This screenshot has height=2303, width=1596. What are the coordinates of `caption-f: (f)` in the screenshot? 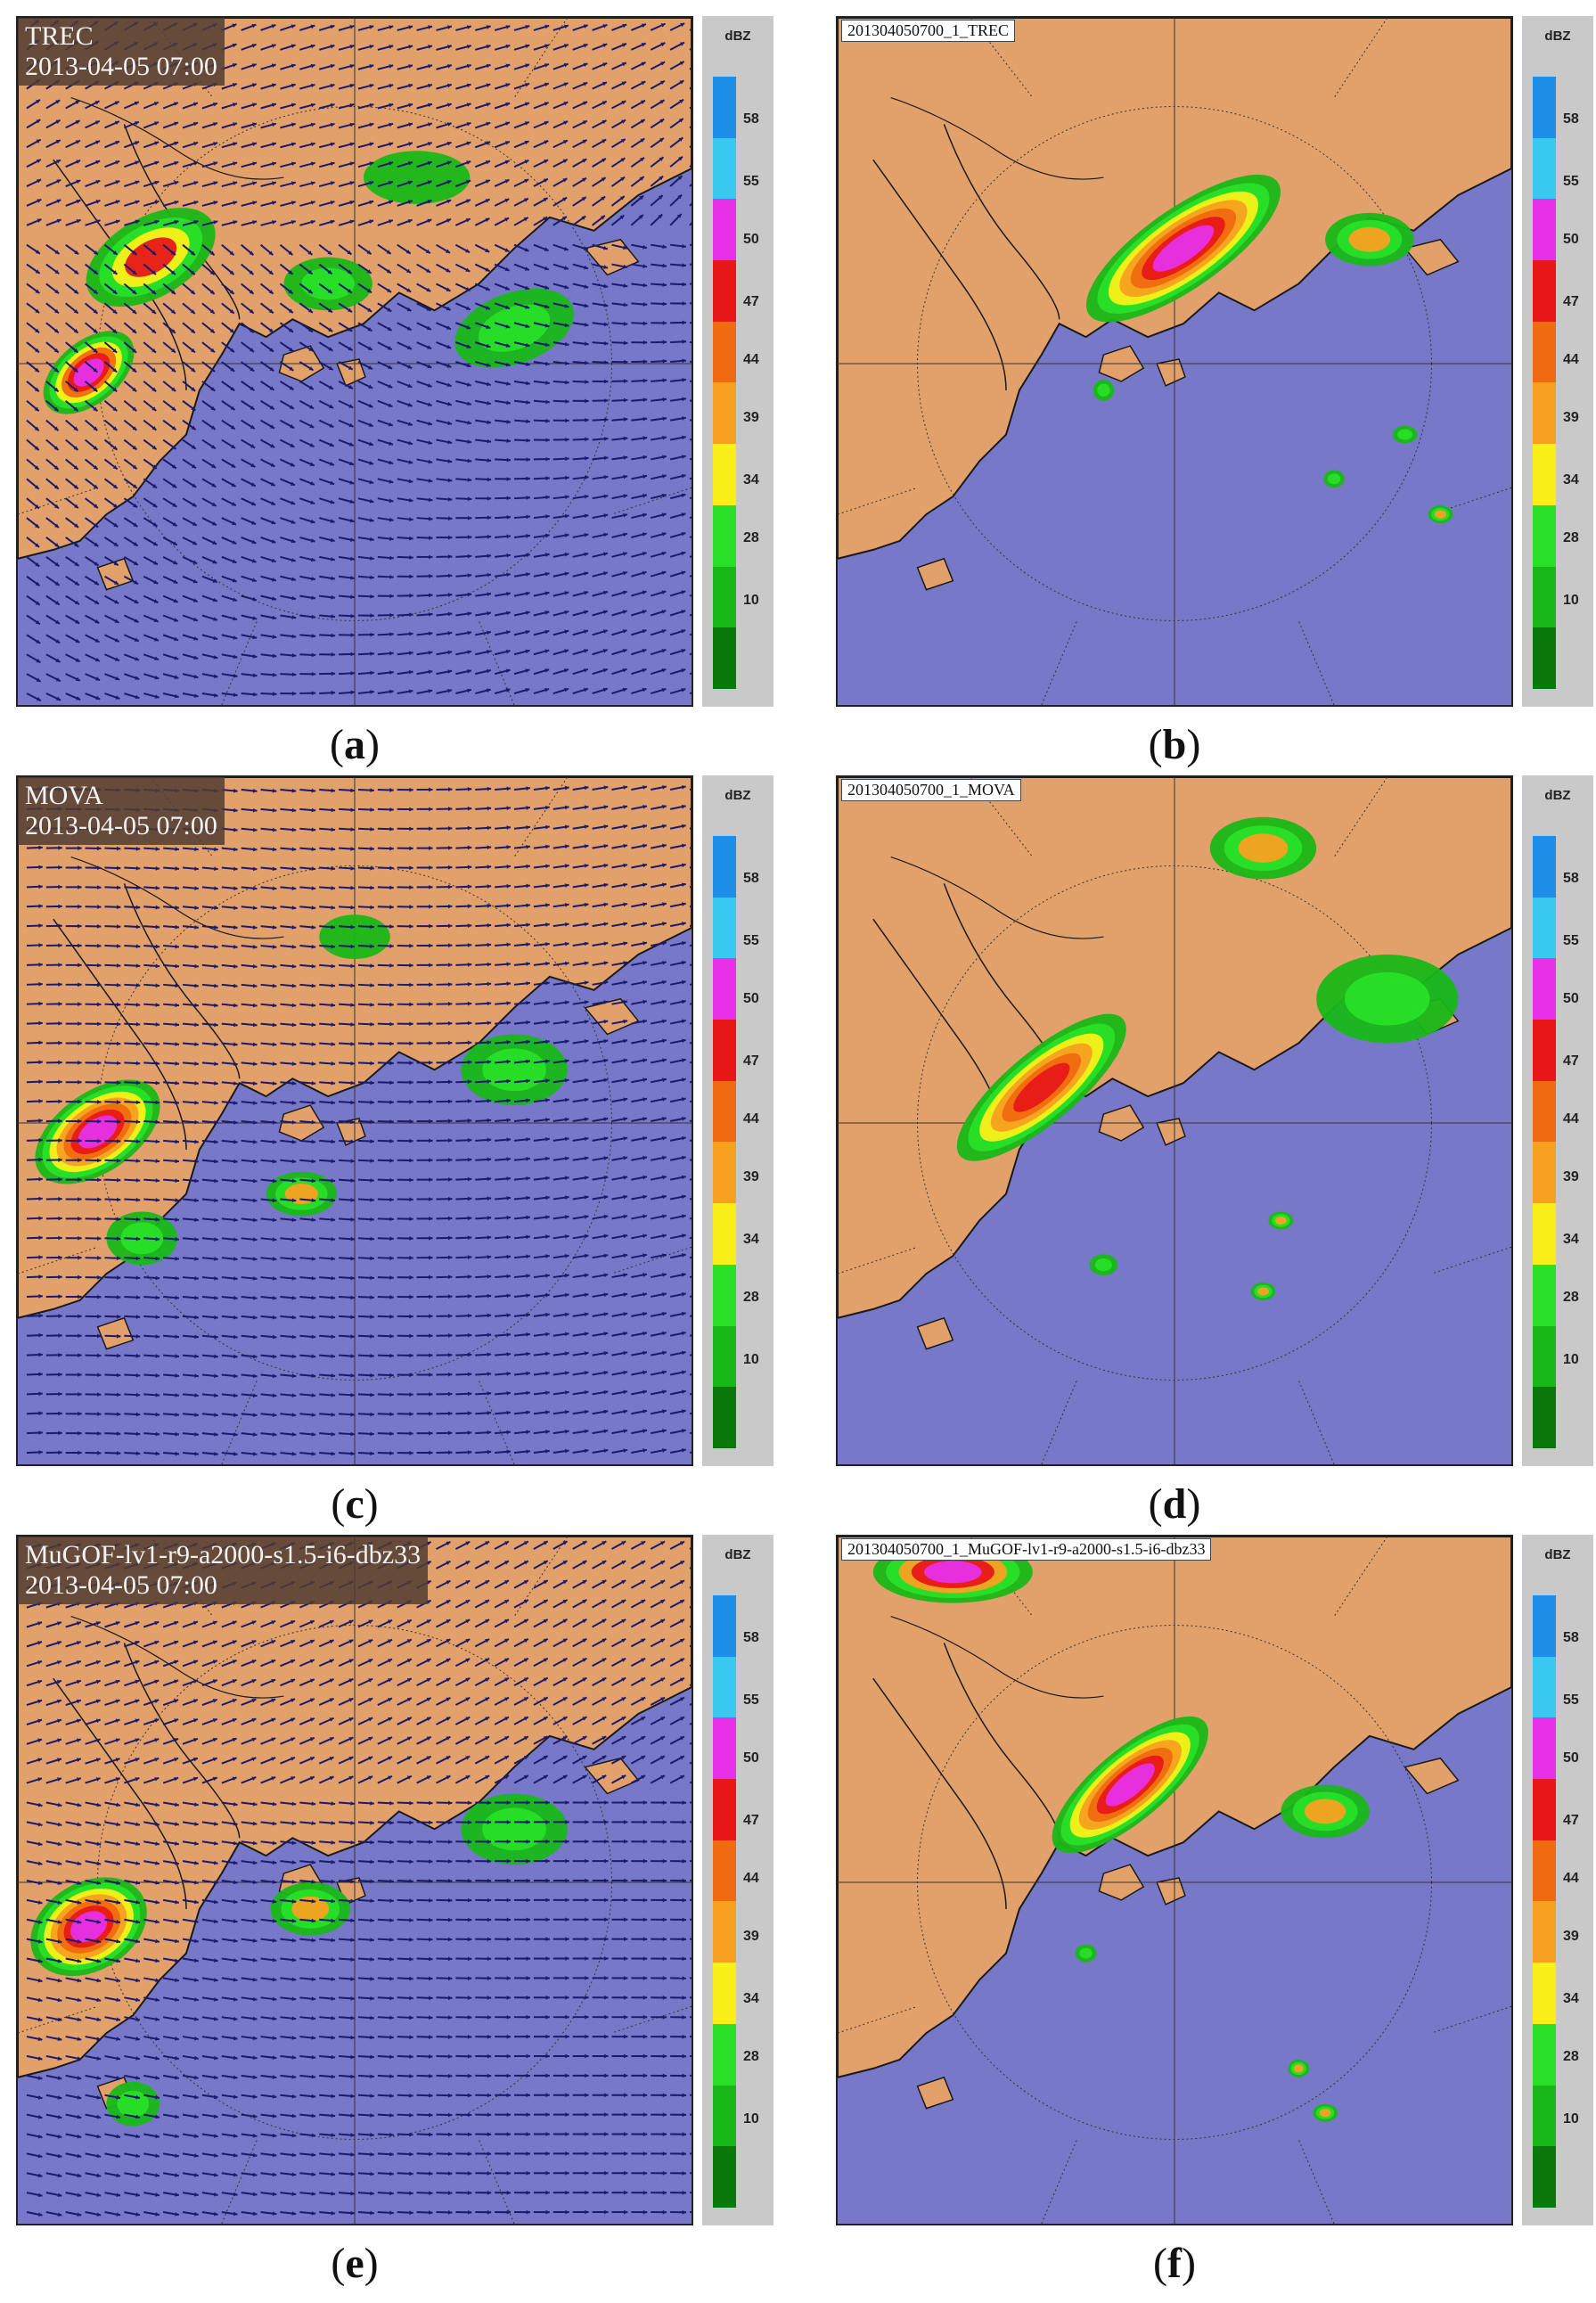 It's located at (1174, 2263).